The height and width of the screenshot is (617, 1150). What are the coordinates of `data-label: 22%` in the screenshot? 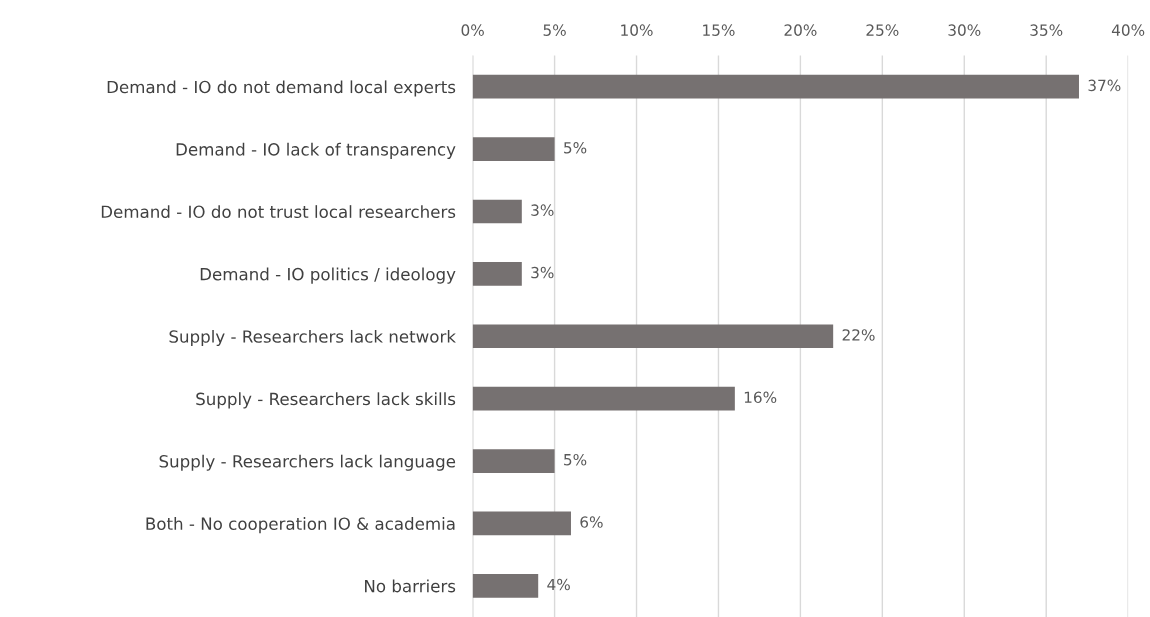 It's located at (858, 335).